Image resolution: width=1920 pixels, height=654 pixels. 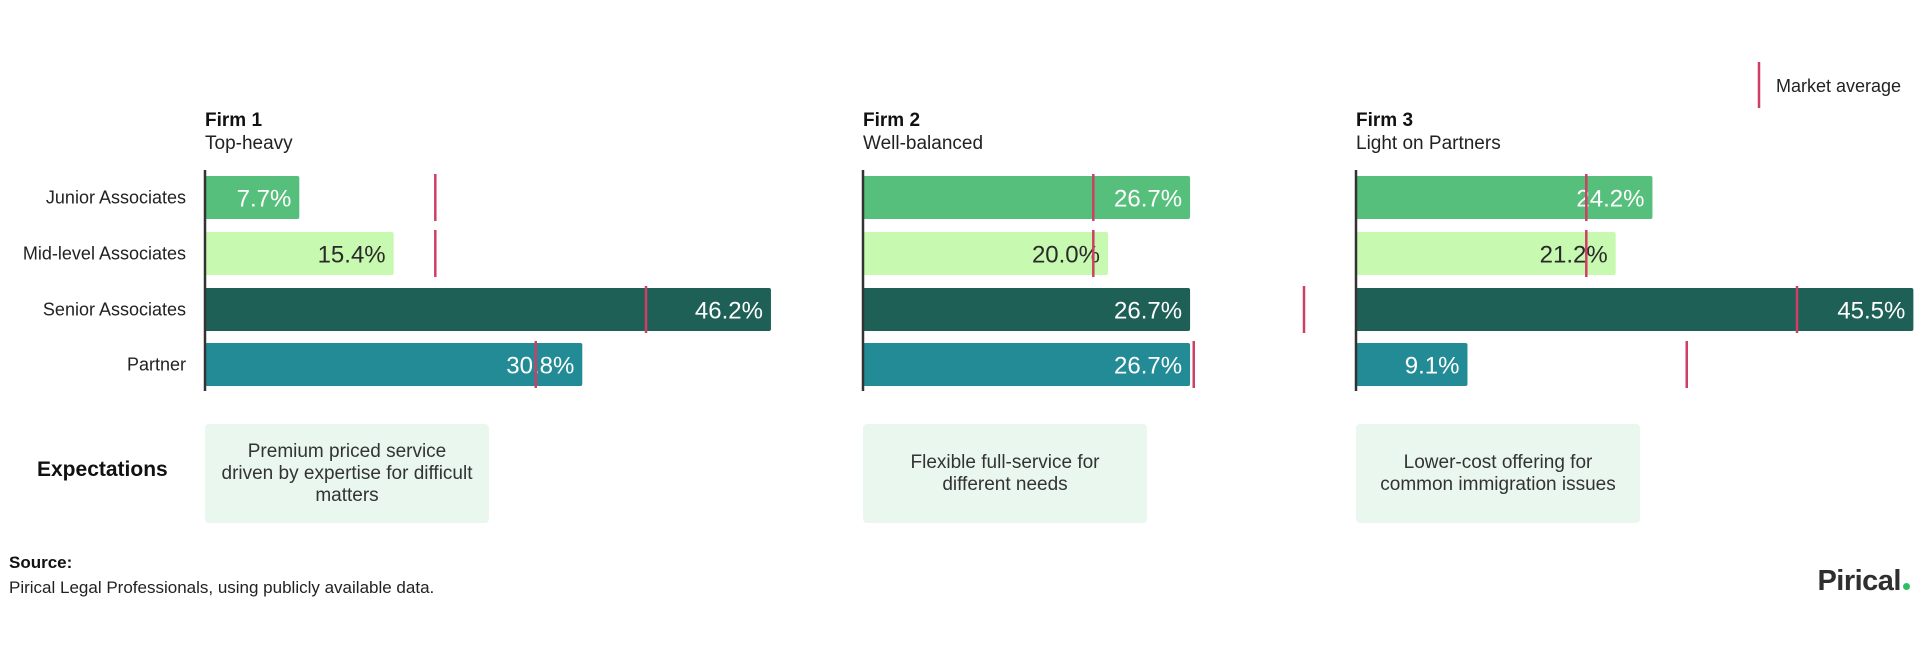 I want to click on logo-dot, so click(x=1906, y=586).